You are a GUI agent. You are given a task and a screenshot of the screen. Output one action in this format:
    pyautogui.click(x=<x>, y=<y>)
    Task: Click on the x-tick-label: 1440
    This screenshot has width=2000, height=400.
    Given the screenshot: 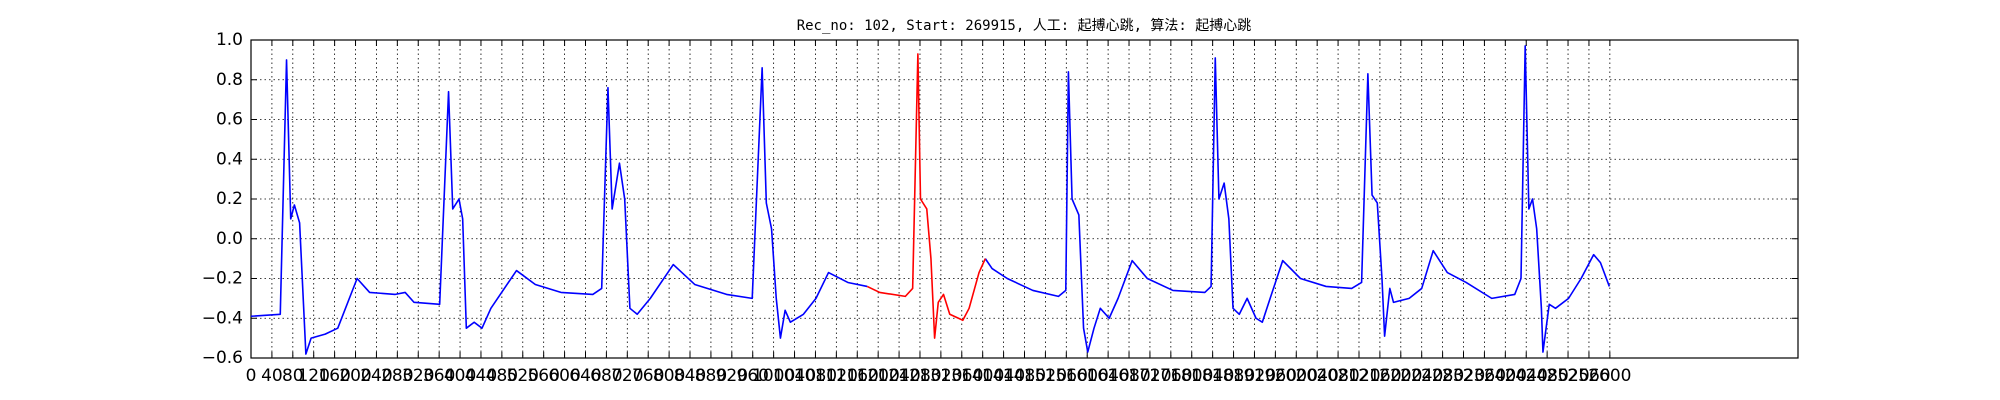 What is the action you would take?
    pyautogui.click(x=1003, y=376)
    